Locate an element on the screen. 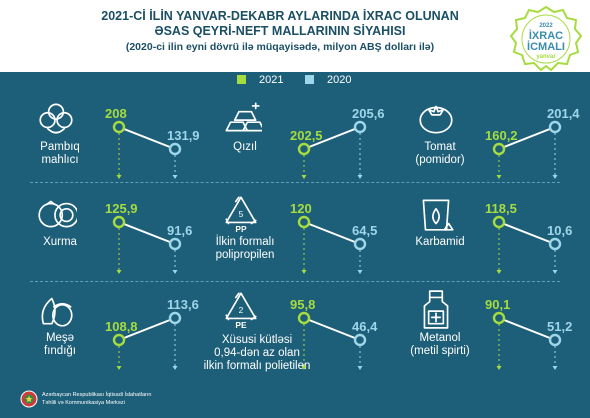  value-2020: 131,9 is located at coordinates (183, 135).